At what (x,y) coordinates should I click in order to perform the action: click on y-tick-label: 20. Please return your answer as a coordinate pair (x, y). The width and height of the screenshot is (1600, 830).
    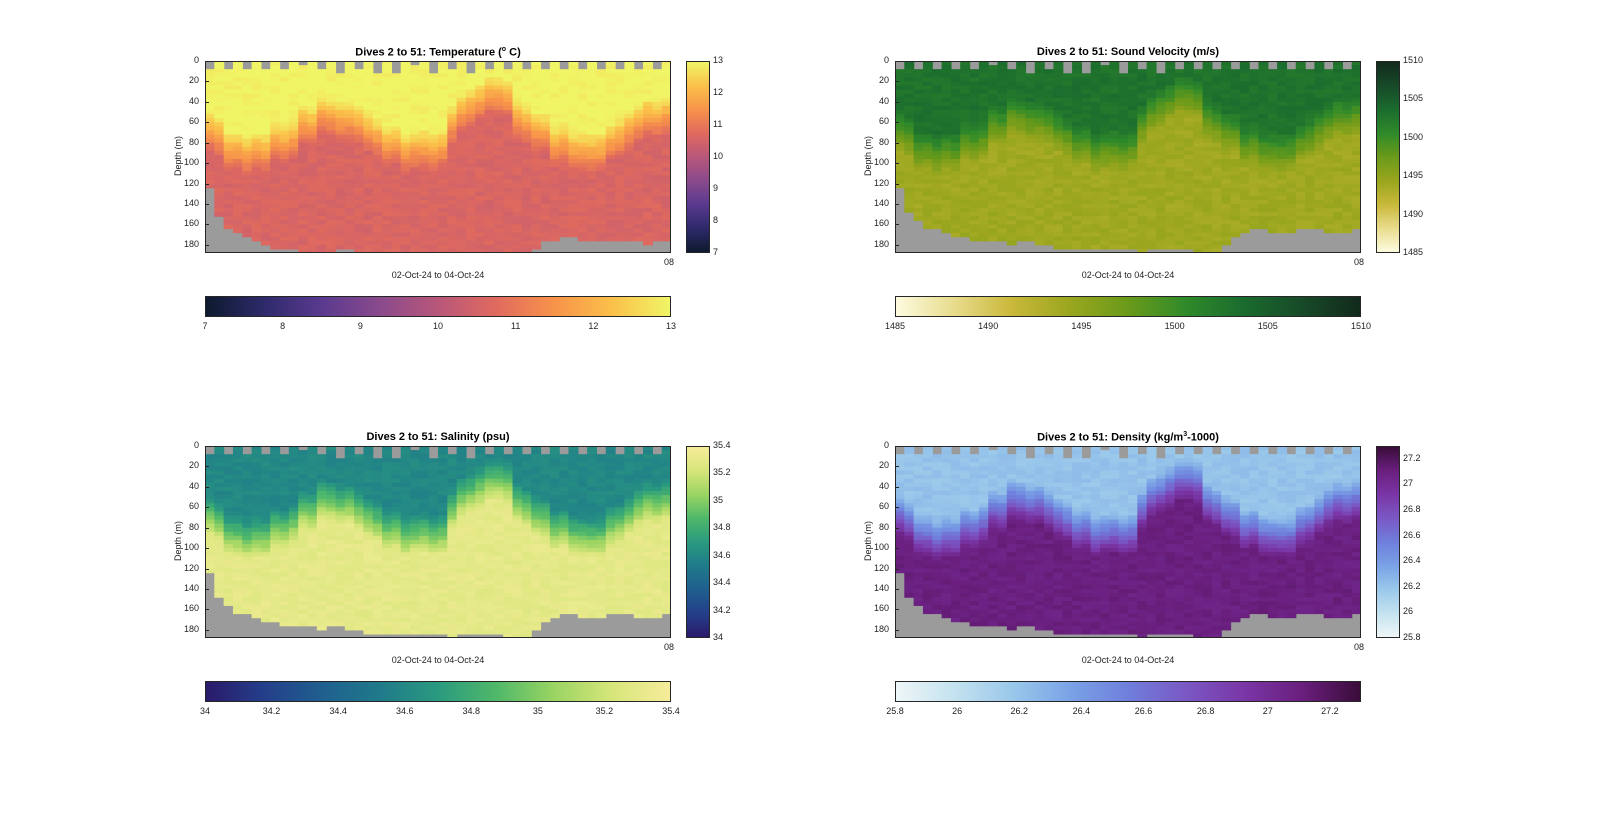
    Looking at the image, I should click on (193, 80).